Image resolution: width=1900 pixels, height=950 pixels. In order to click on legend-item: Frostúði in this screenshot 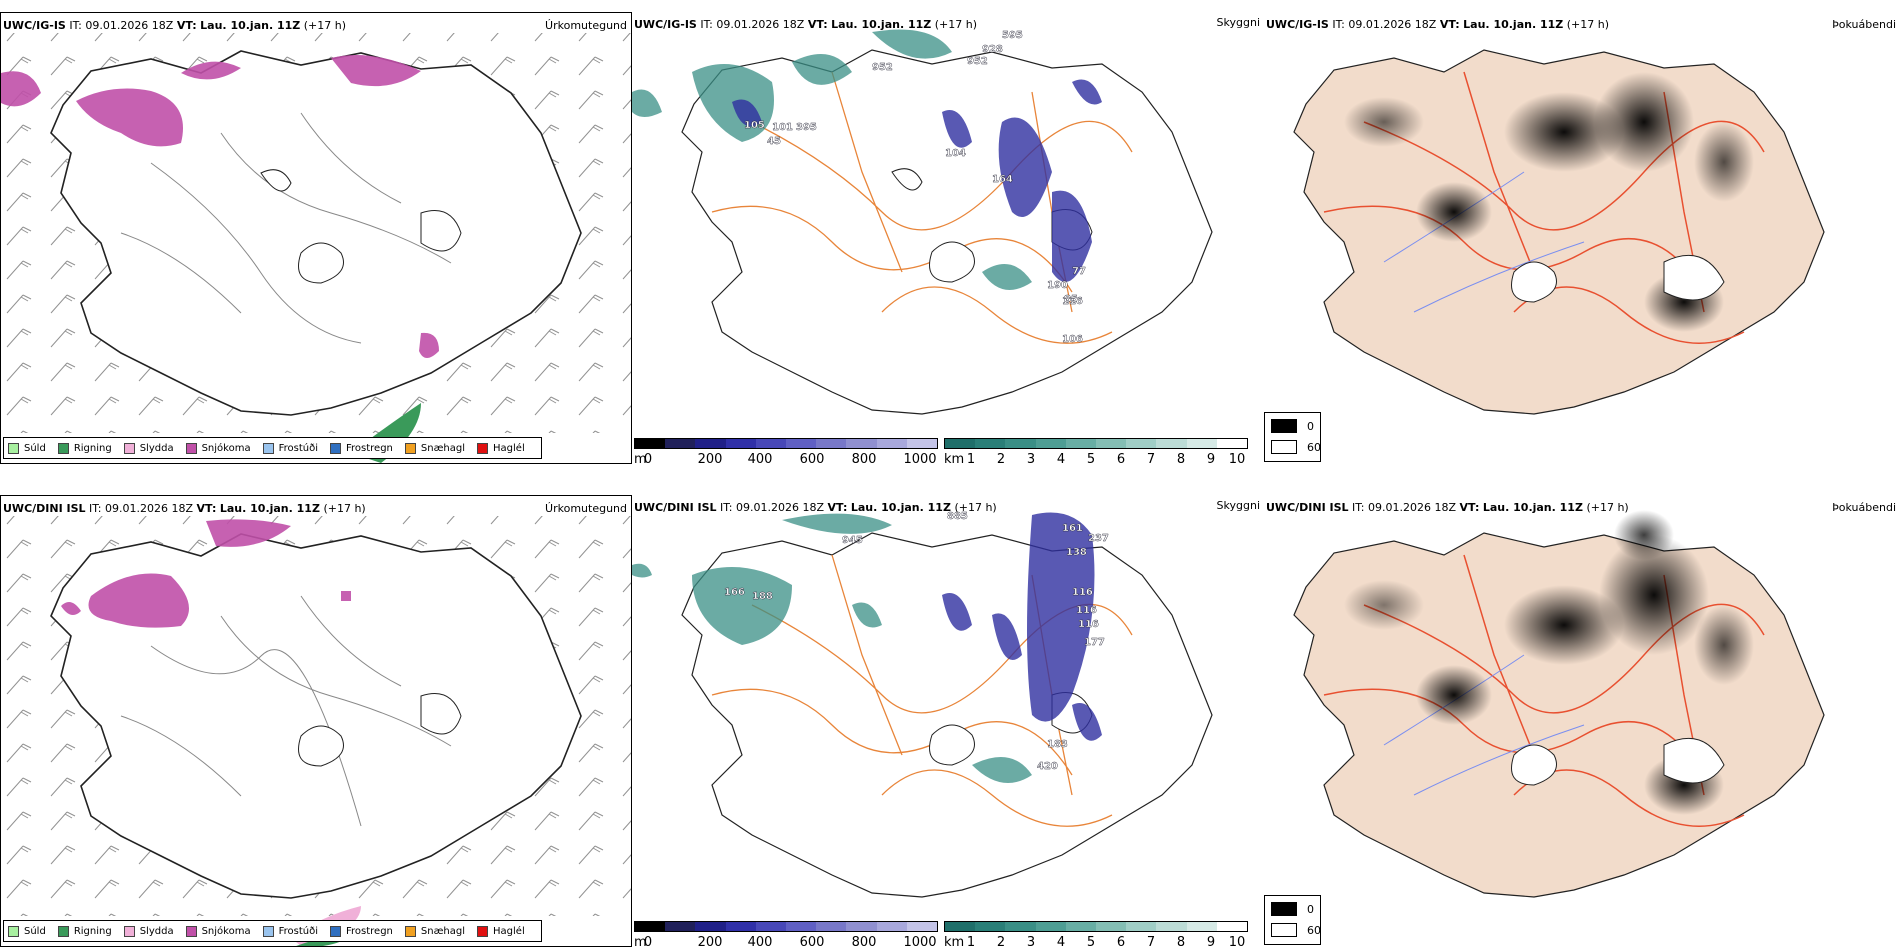, I will do `click(290, 931)`.